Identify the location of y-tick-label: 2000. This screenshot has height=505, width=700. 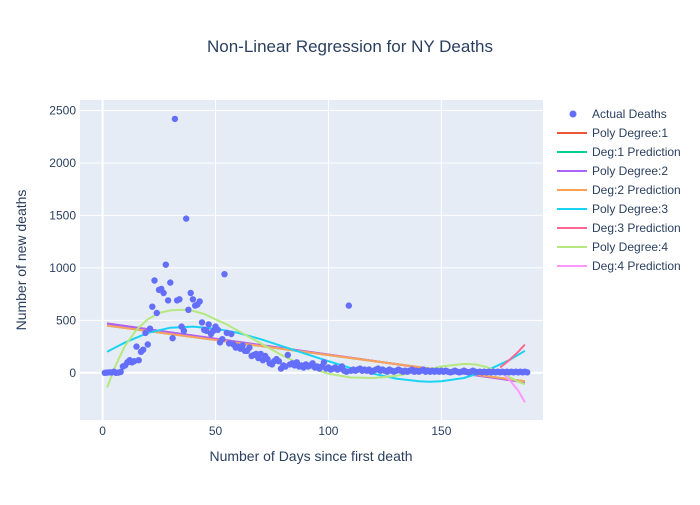
(62, 163).